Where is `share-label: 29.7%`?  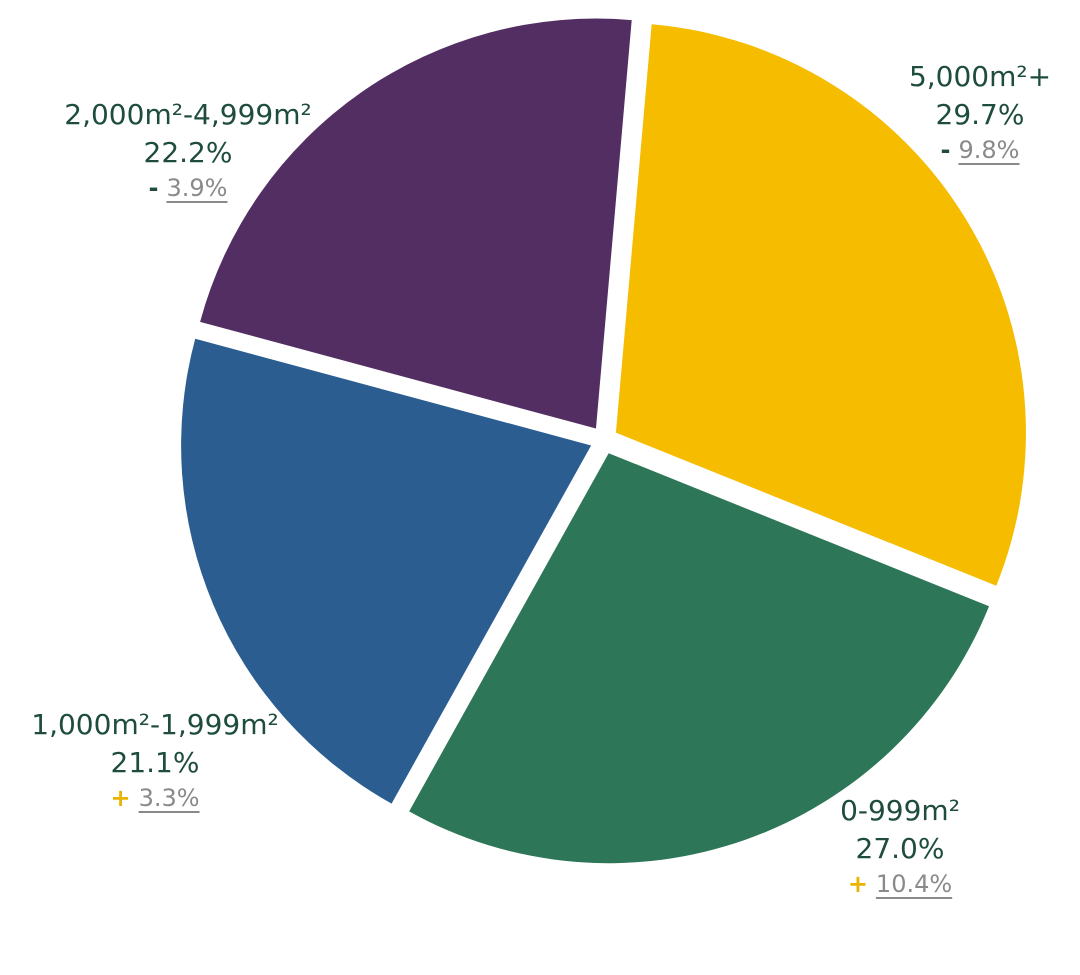
share-label: 29.7% is located at coordinates (980, 114).